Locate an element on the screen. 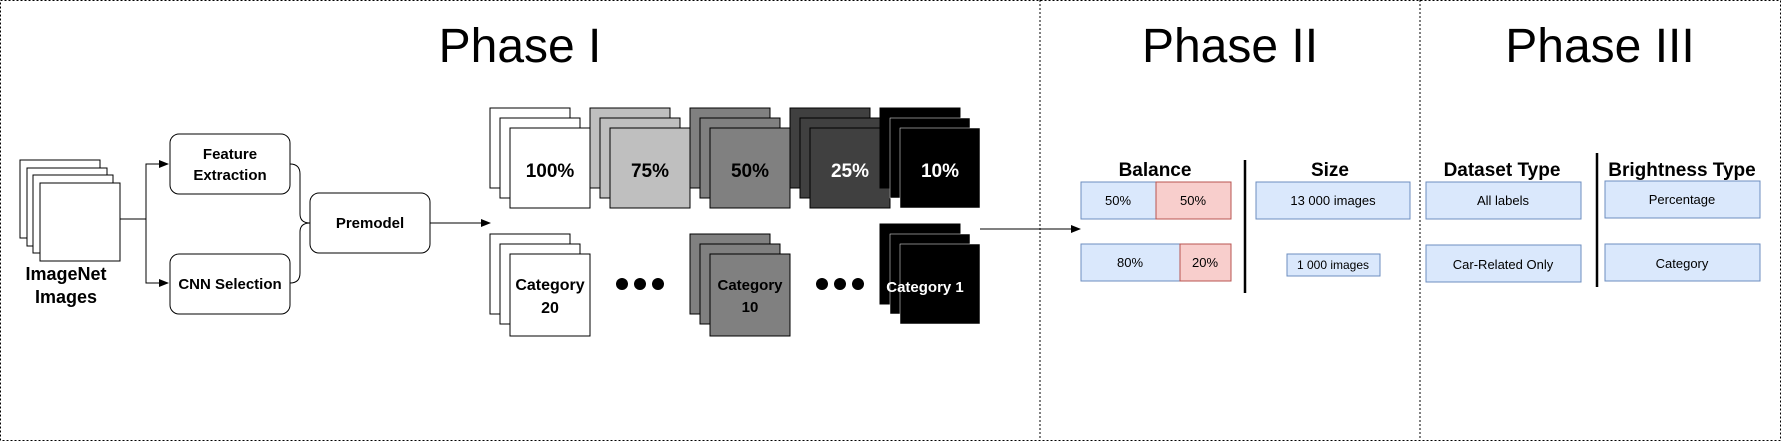 The width and height of the screenshot is (1781, 441). stack-25-percent: 25% is located at coordinates (840, 158).